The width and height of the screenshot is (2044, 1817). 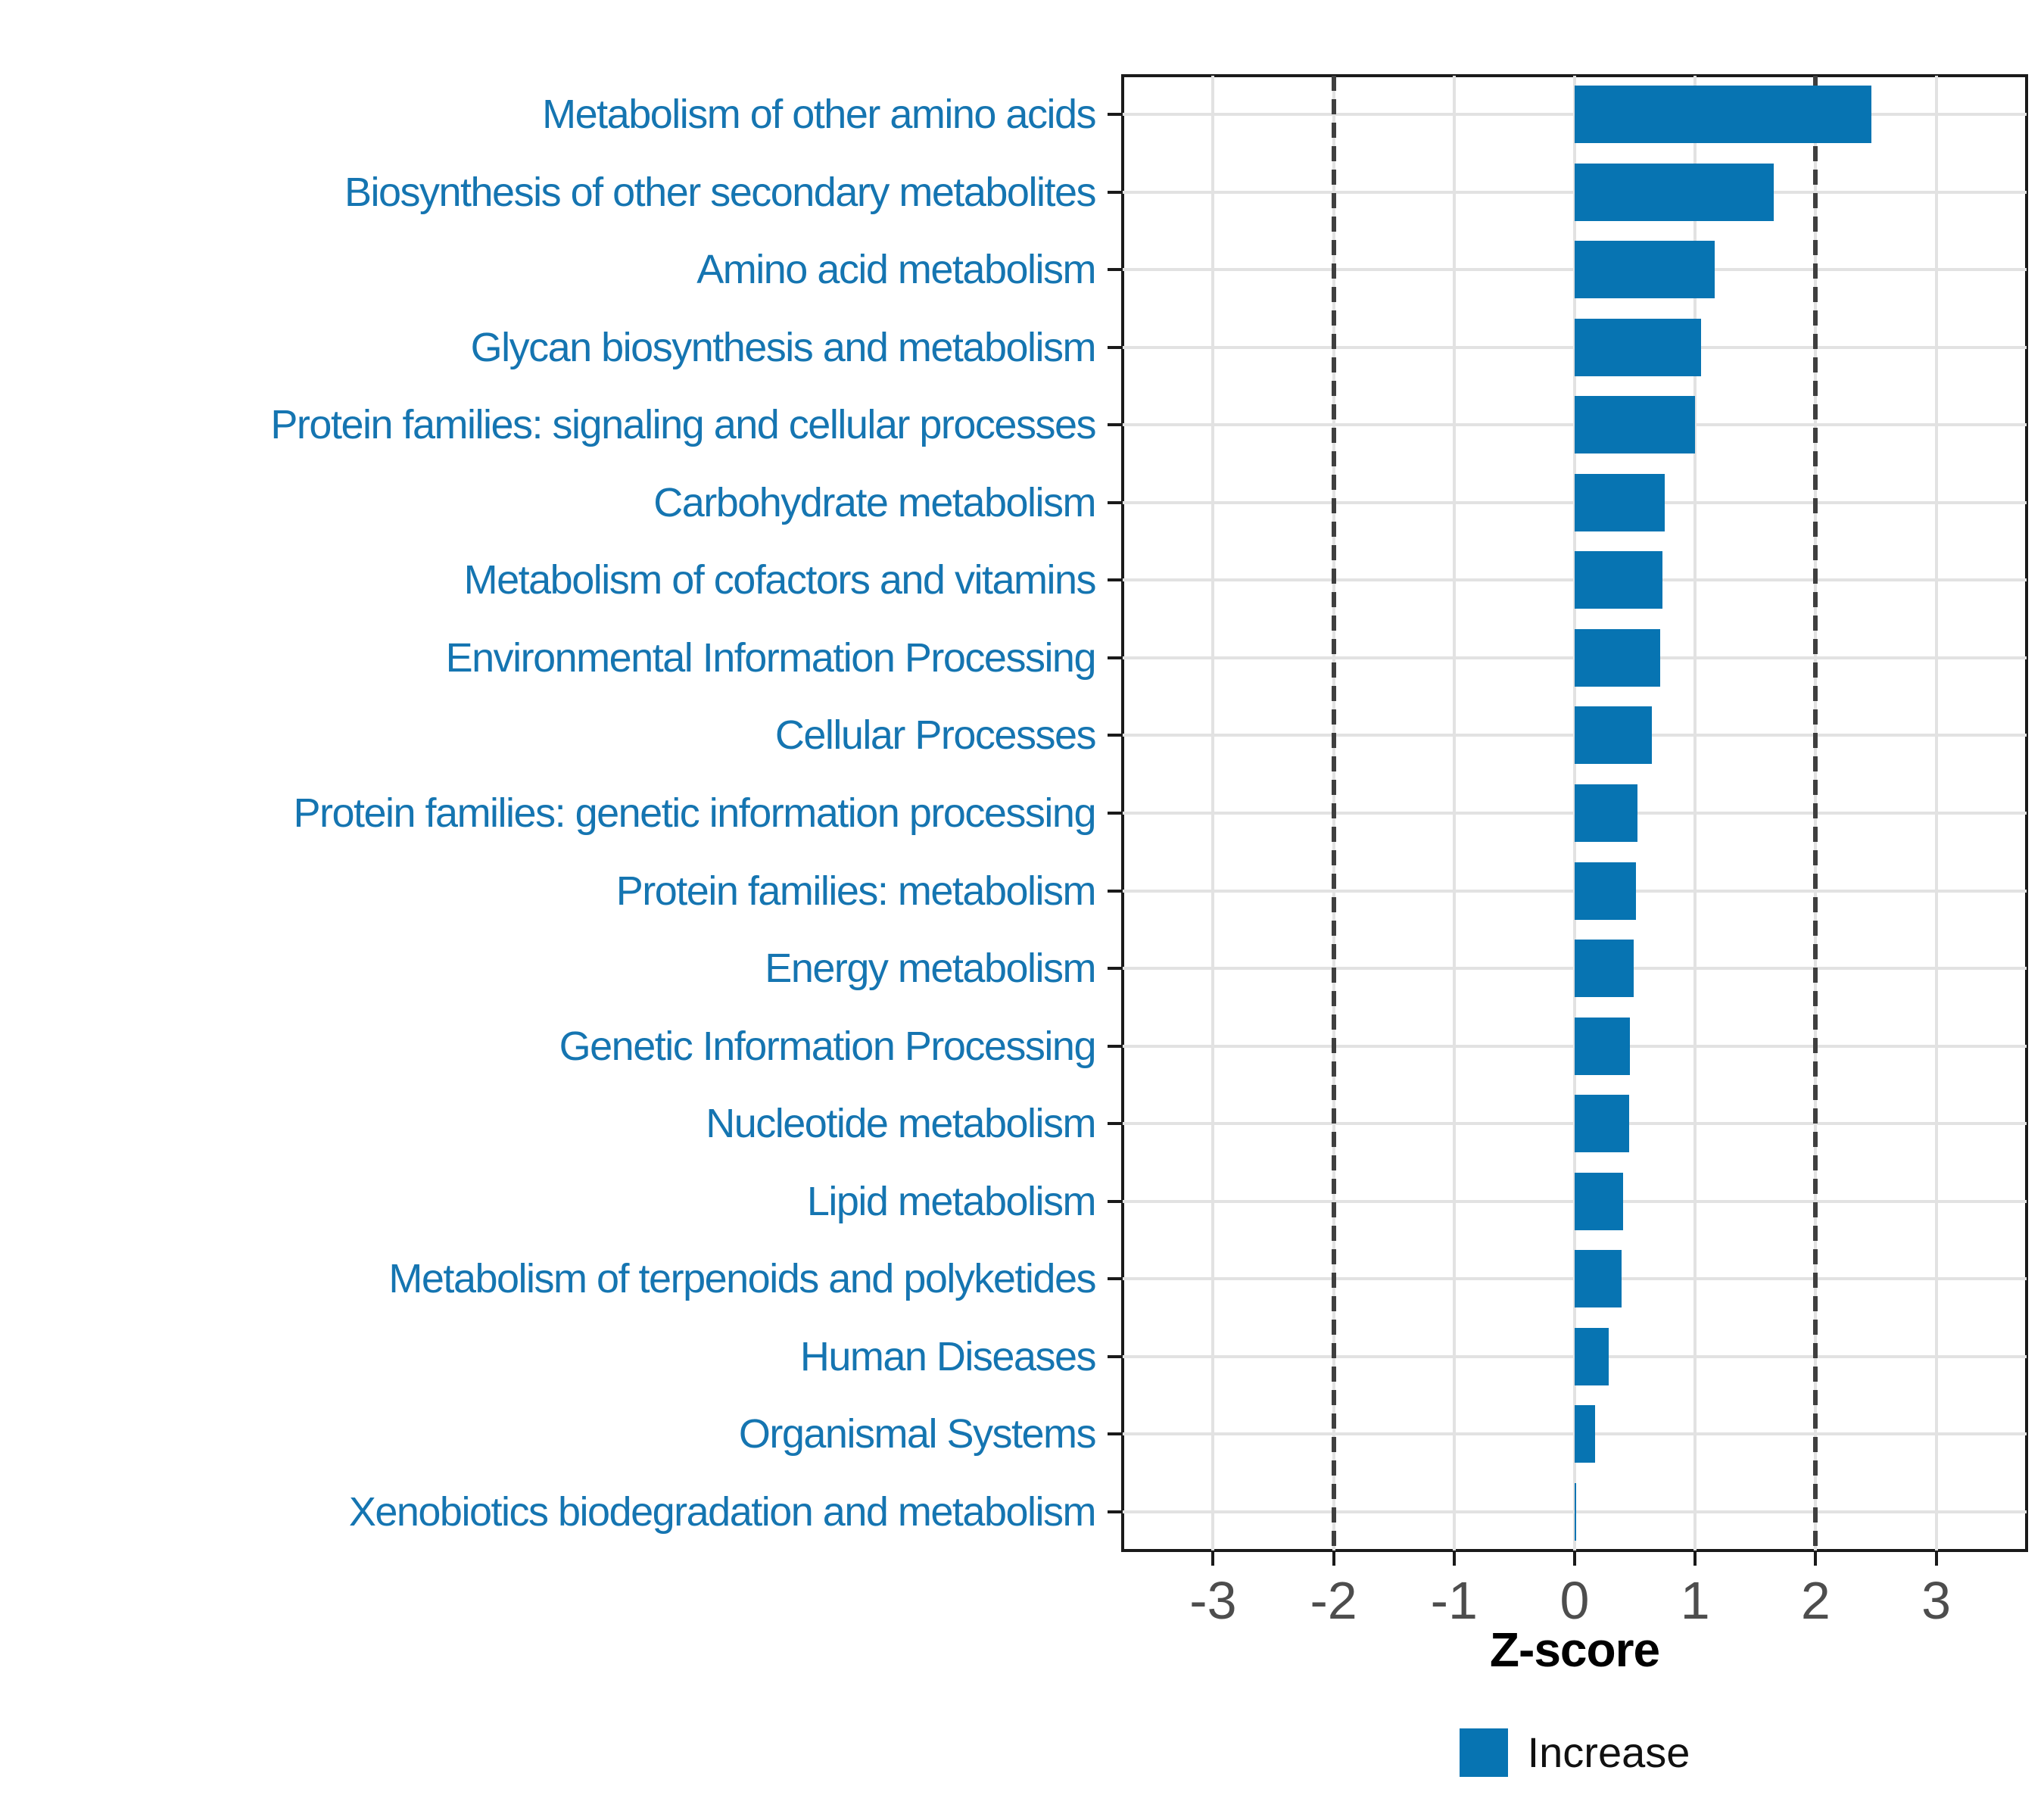 I want to click on y-axis-label: Metabolism of other amino acids, so click(x=819, y=115).